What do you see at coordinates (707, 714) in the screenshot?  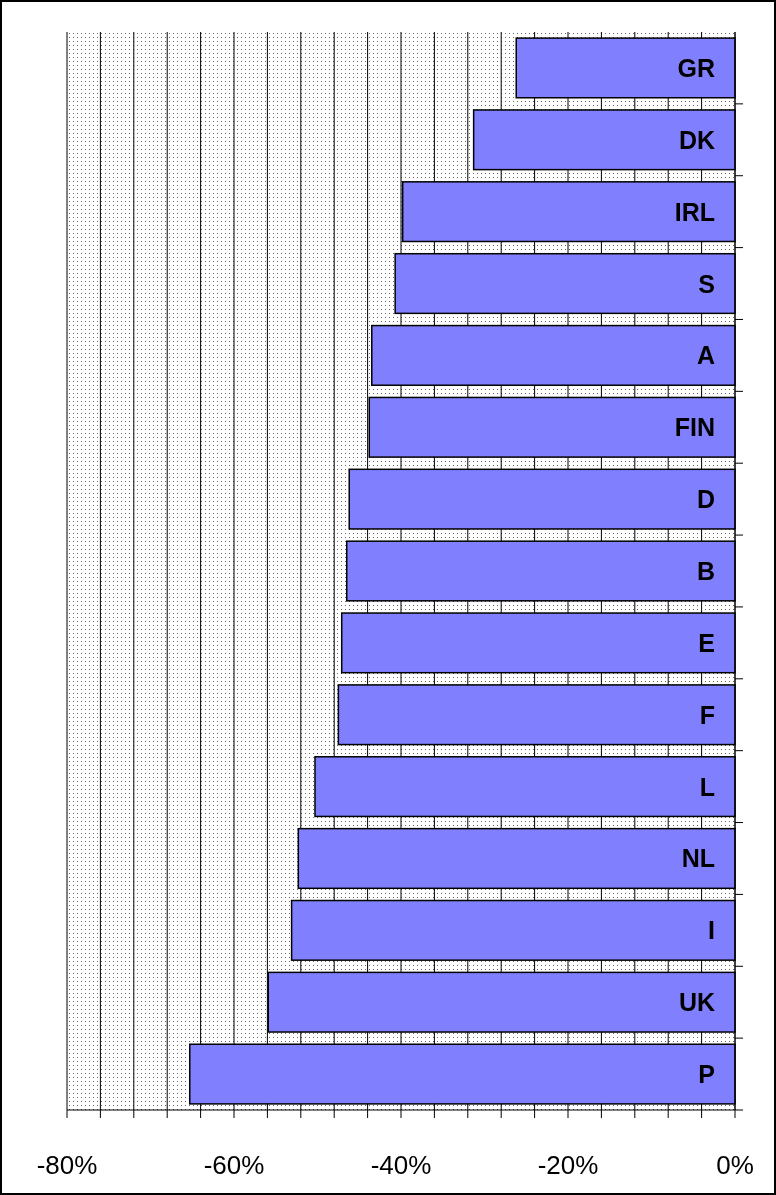 I see `y-tick-label: F` at bounding box center [707, 714].